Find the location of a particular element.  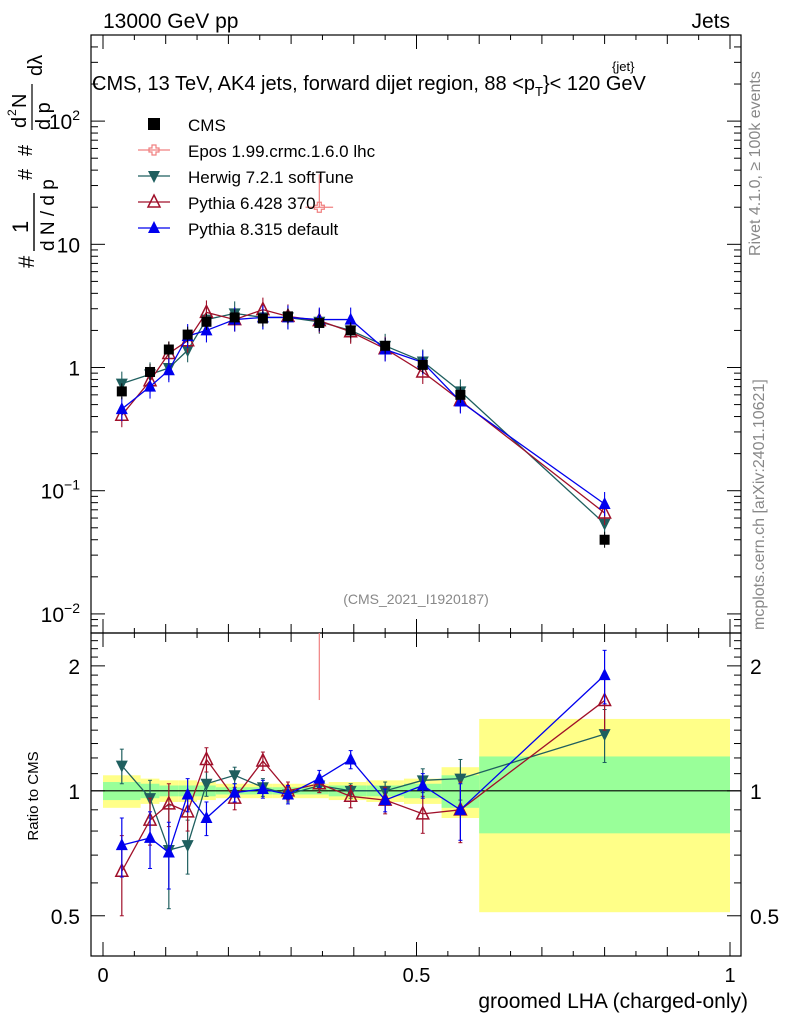

ratio-y-tick-label: 0.5 is located at coordinates (65, 917).